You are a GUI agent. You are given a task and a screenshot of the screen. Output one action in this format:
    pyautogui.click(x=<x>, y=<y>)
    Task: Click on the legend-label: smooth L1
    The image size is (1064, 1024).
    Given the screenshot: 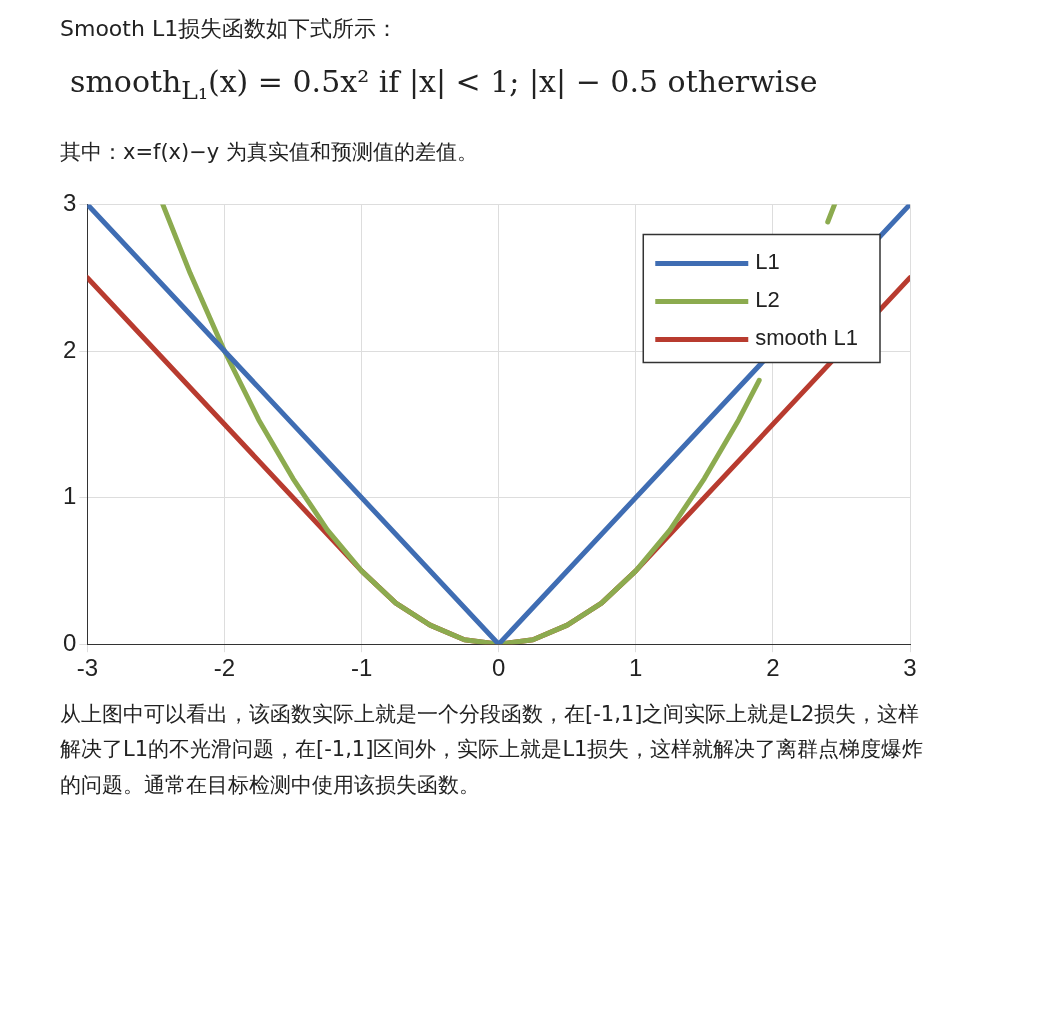 What is the action you would take?
    pyautogui.click(x=807, y=338)
    